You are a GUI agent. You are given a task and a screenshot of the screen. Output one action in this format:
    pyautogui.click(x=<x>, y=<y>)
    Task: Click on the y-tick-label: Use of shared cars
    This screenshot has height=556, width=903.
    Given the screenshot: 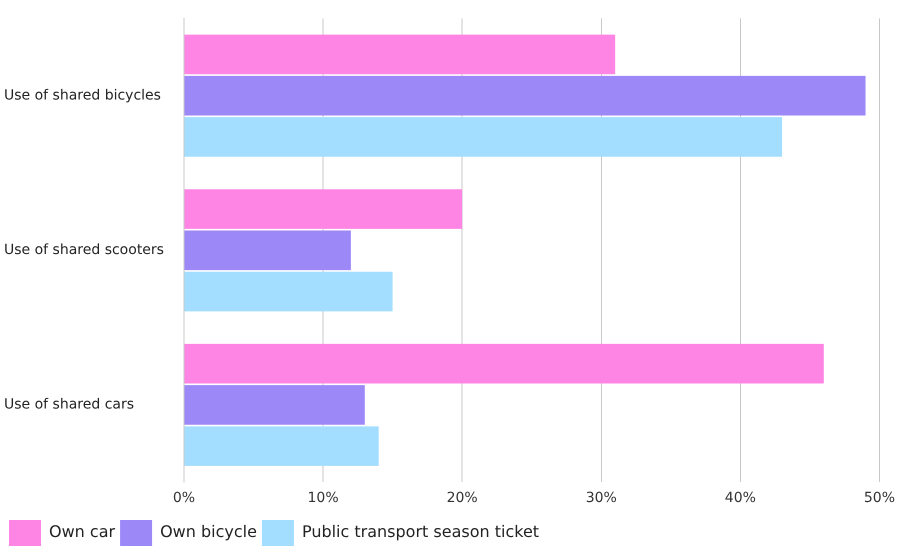 What is the action you would take?
    pyautogui.click(x=69, y=404)
    